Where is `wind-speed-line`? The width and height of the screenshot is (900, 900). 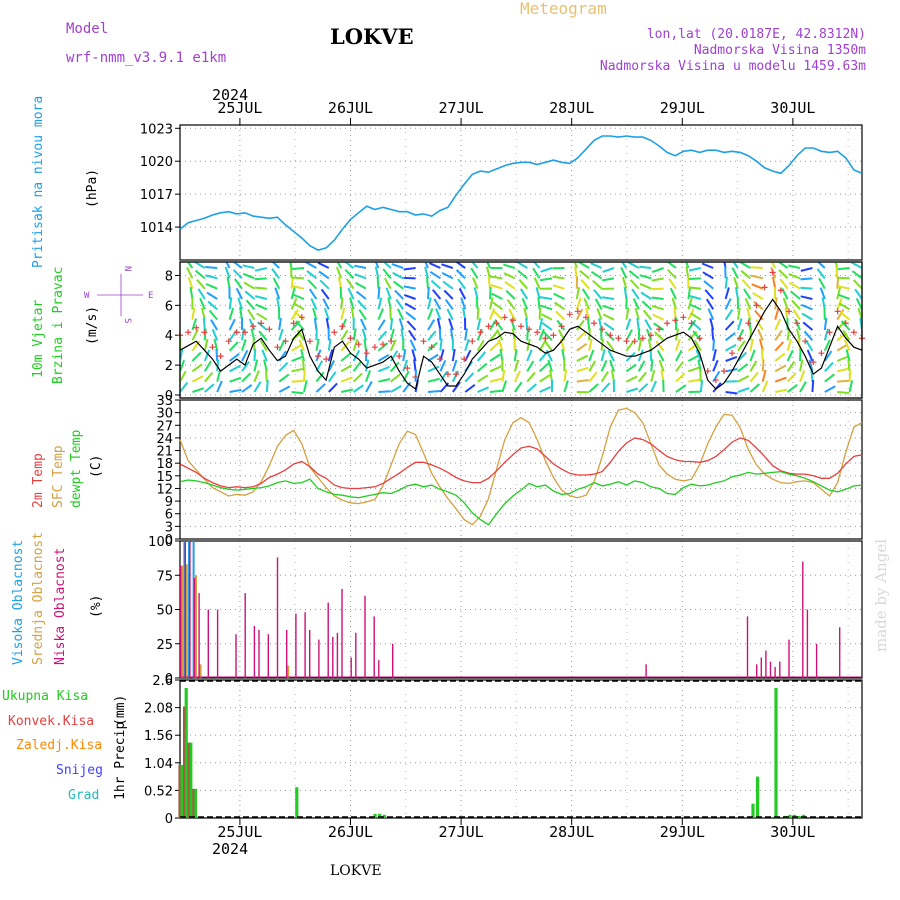 wind-speed-line is located at coordinates (521, 344).